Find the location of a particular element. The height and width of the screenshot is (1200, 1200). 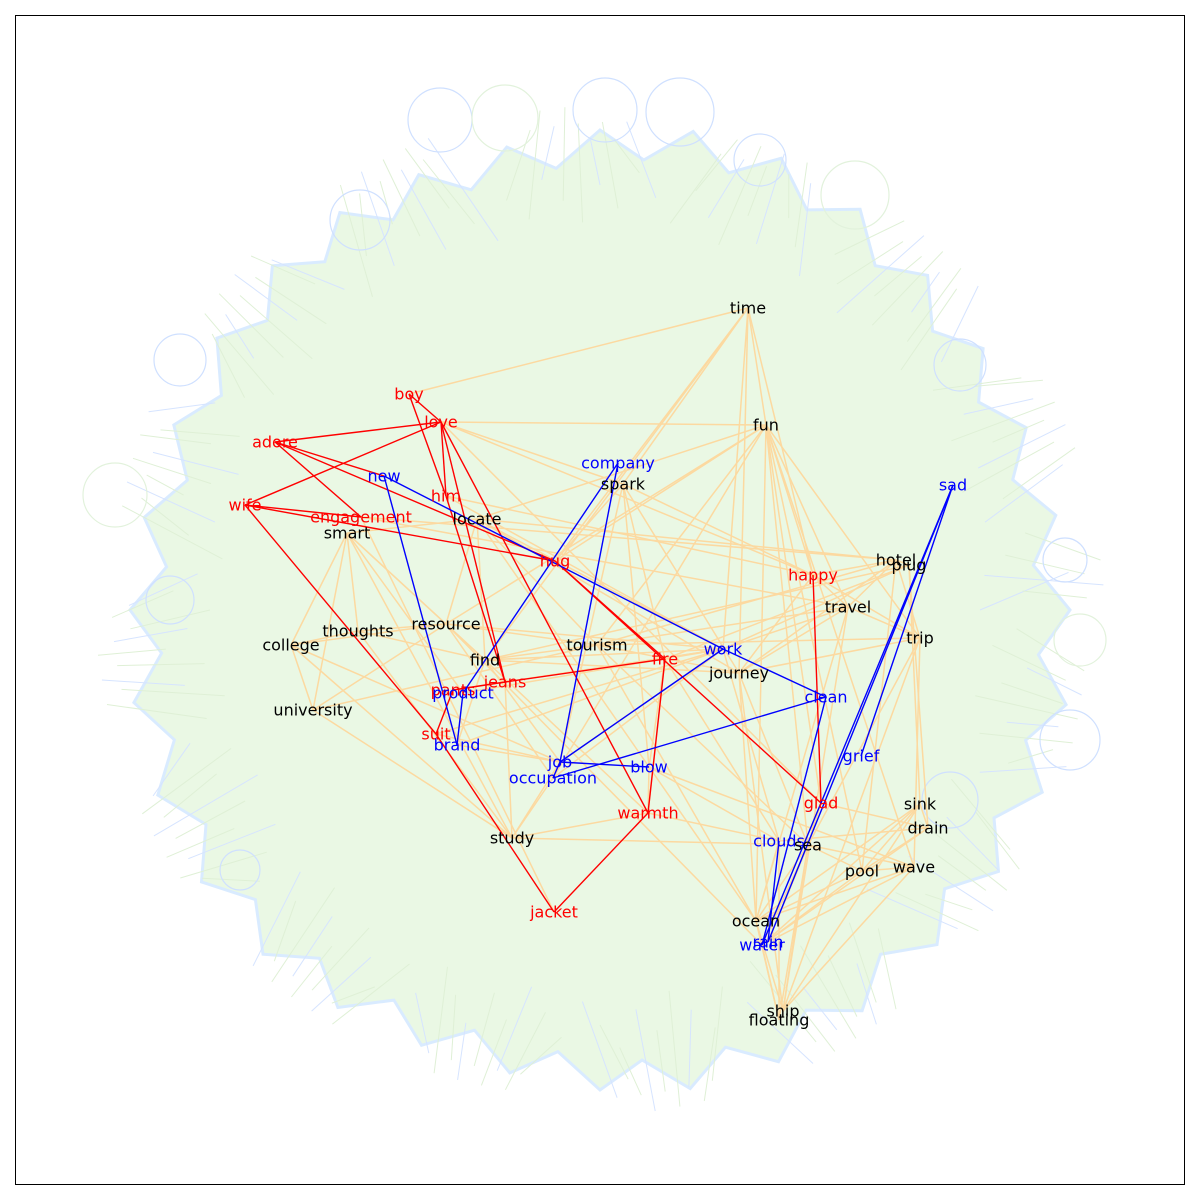

node-label-fun: fun is located at coordinates (766, 425).